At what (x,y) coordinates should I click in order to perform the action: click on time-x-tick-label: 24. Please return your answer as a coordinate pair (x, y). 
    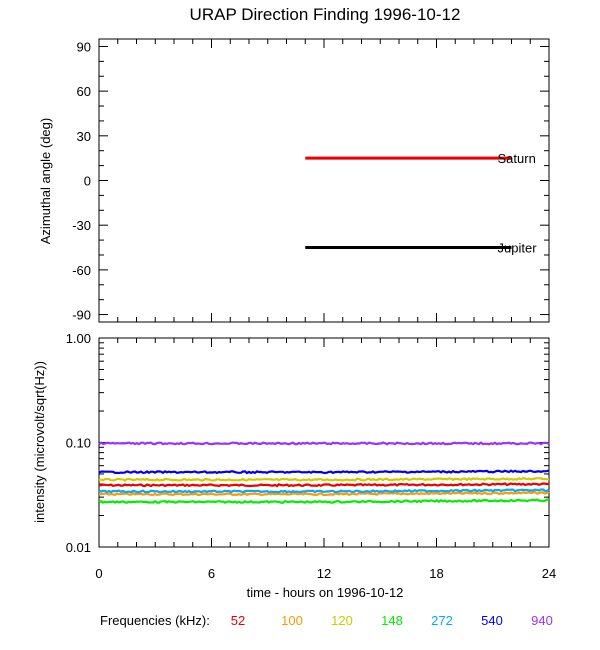
    Looking at the image, I should click on (549, 573).